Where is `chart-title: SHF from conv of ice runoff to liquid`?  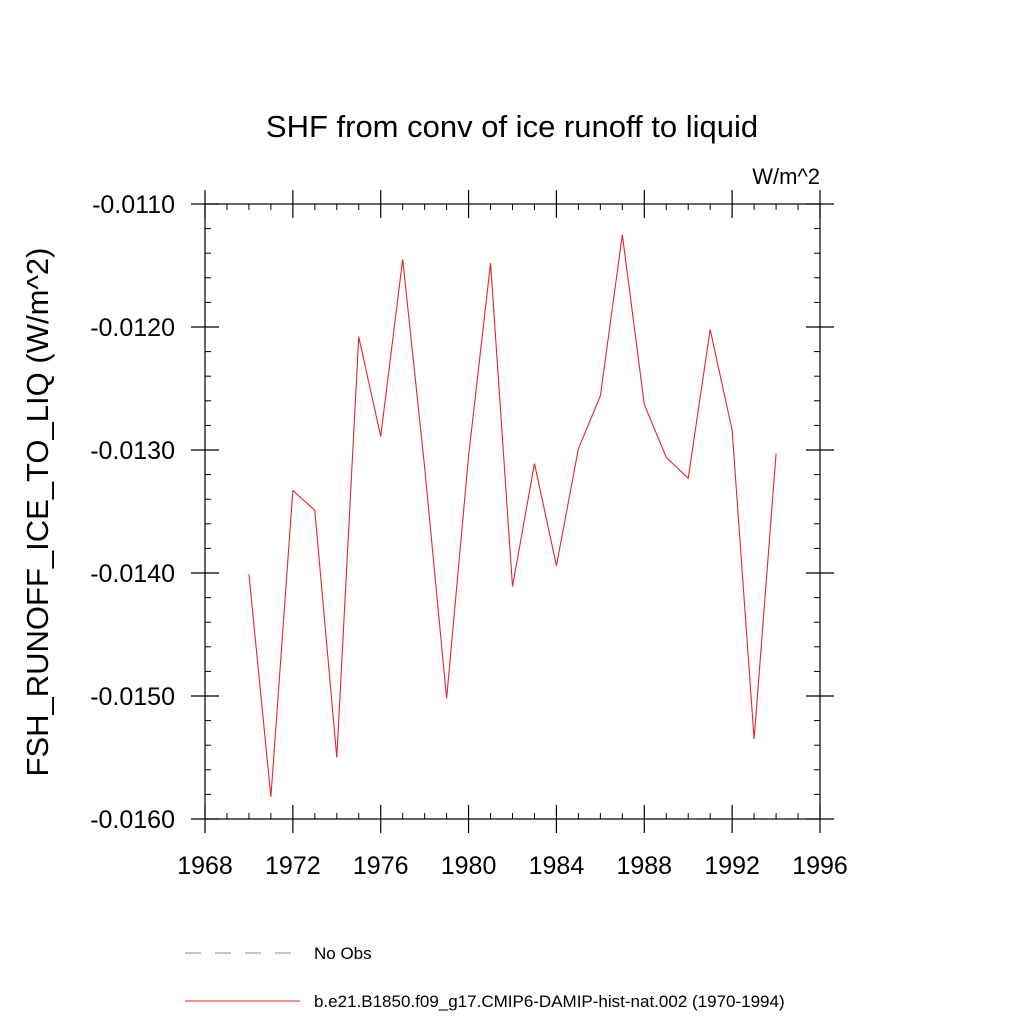 chart-title: SHF from conv of ice runoff to liquid is located at coordinates (512, 126).